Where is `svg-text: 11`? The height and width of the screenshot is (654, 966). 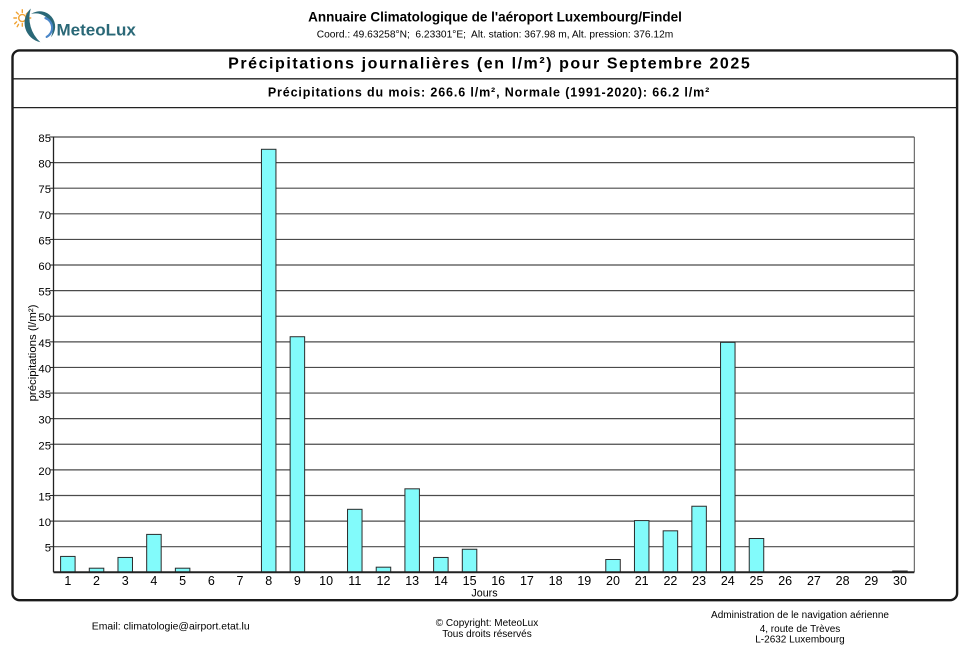 svg-text: 11 is located at coordinates (354, 581).